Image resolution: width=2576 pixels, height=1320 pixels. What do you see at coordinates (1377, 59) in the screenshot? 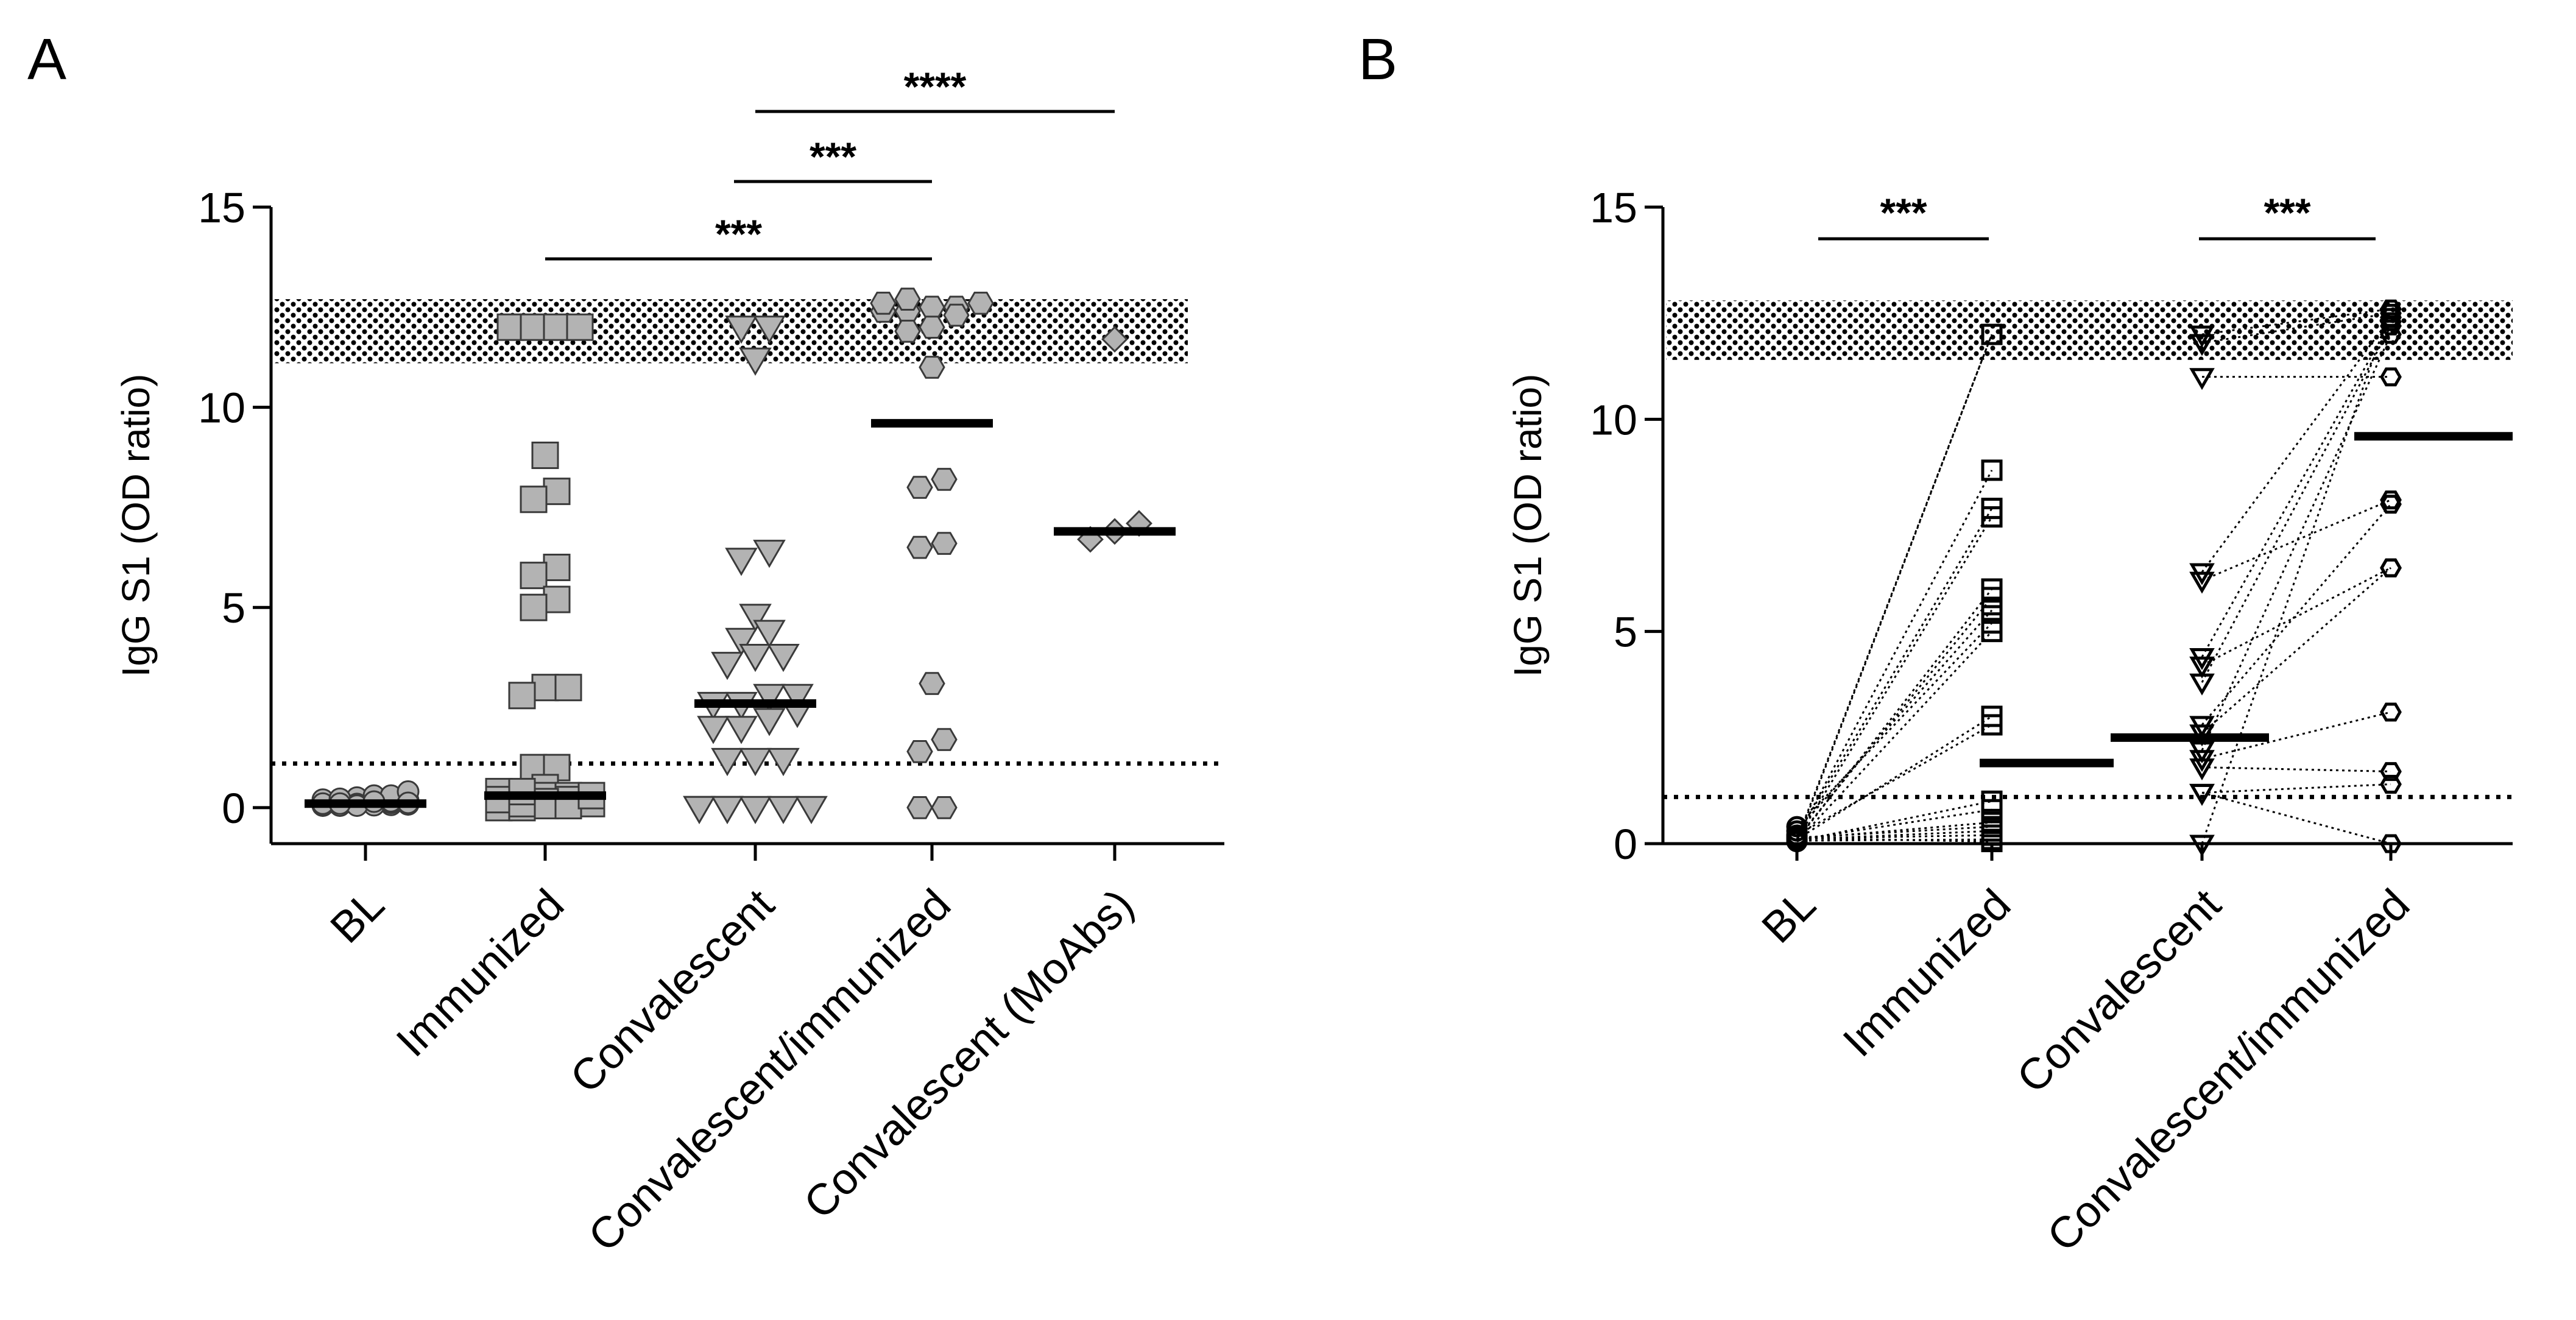
I see `panel-b-label: B` at bounding box center [1377, 59].